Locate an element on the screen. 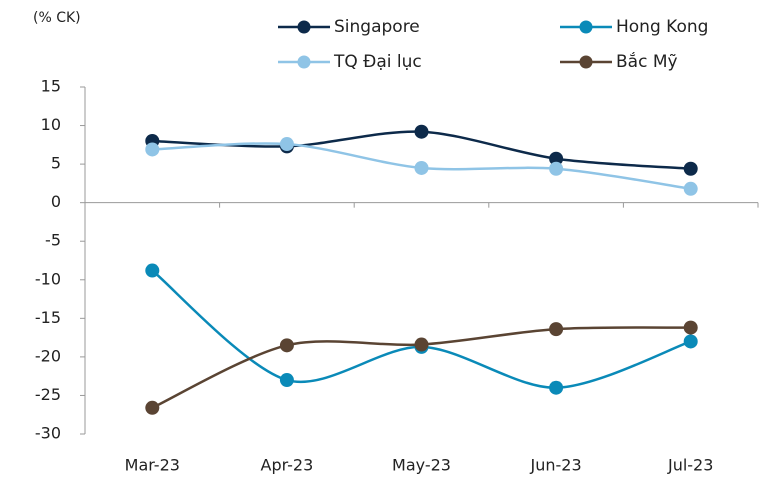 The image size is (777, 480). x-tick-label: Jul-23 is located at coordinates (690, 465).